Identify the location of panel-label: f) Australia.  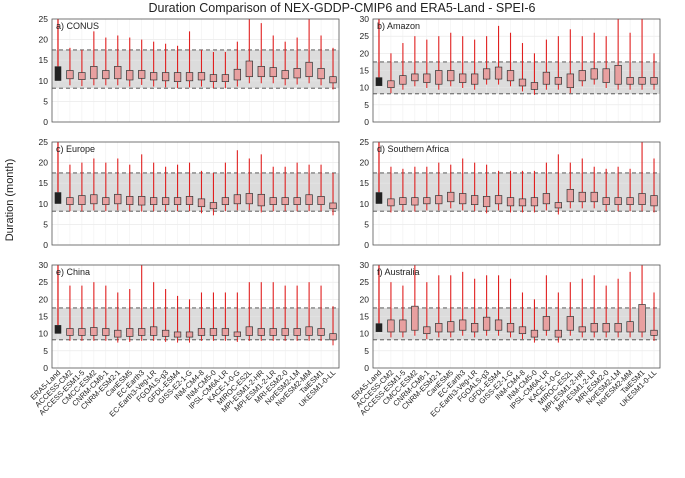
(398, 272).